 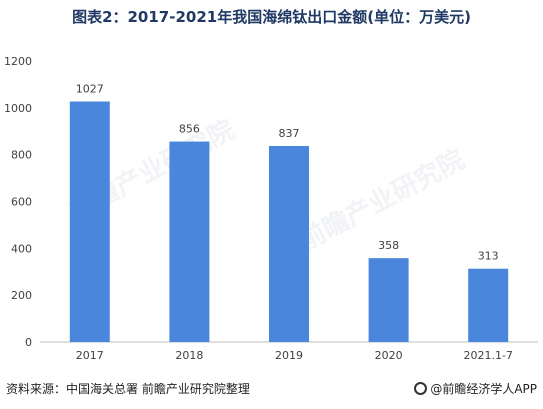 What do you see at coordinates (21, 295) in the screenshot?
I see `y-tick-label: 200` at bounding box center [21, 295].